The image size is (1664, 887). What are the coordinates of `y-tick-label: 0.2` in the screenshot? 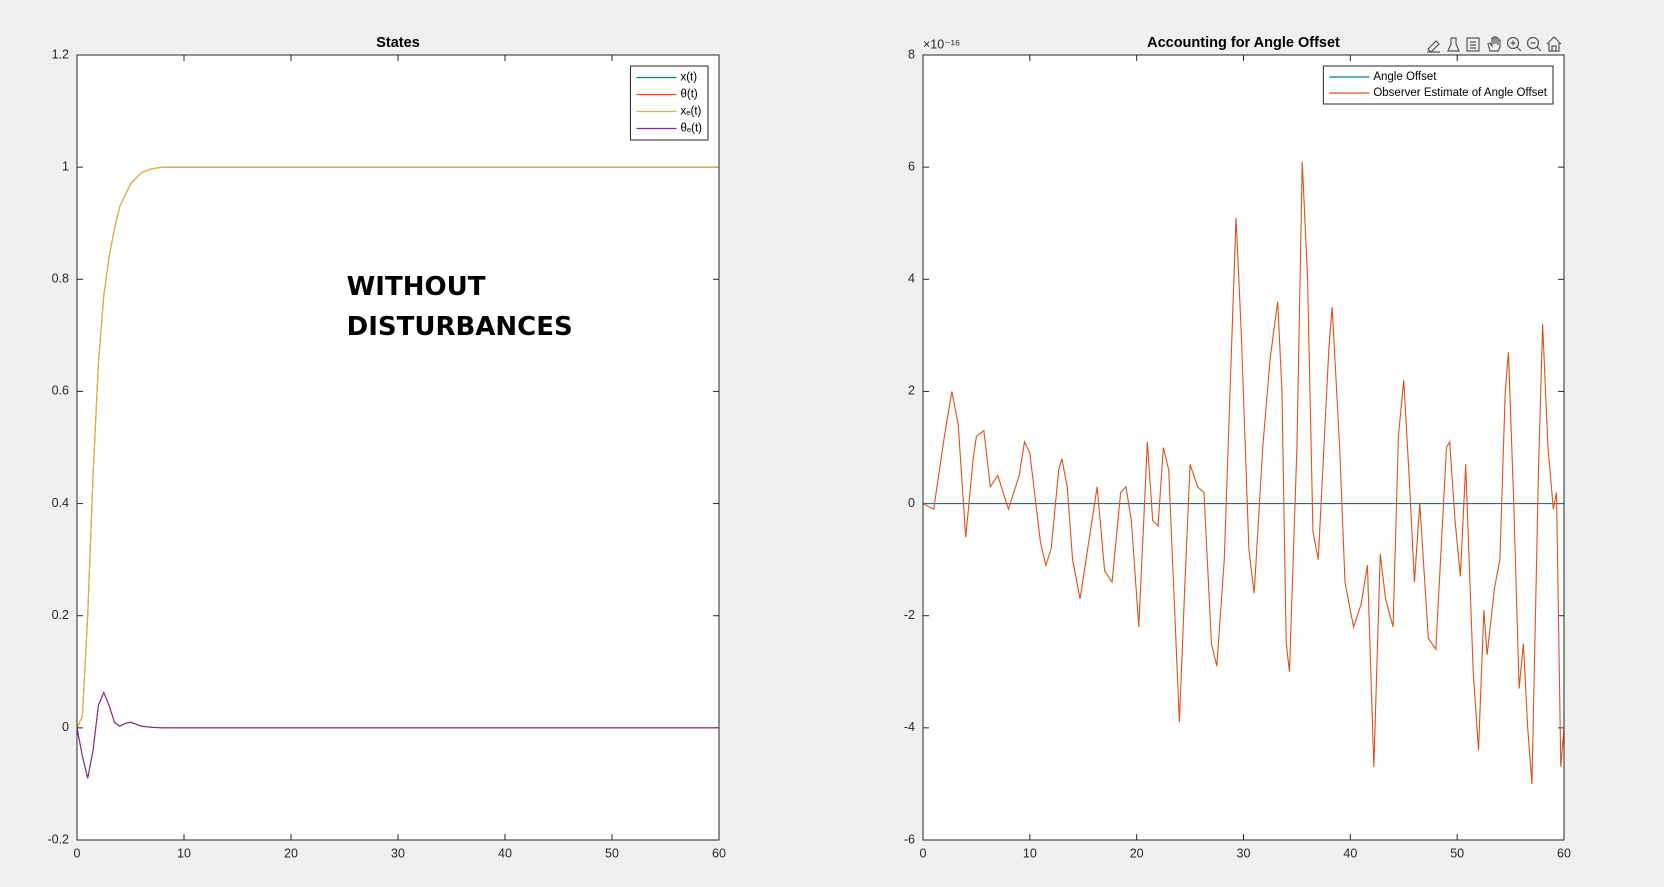 It's located at (60, 615).